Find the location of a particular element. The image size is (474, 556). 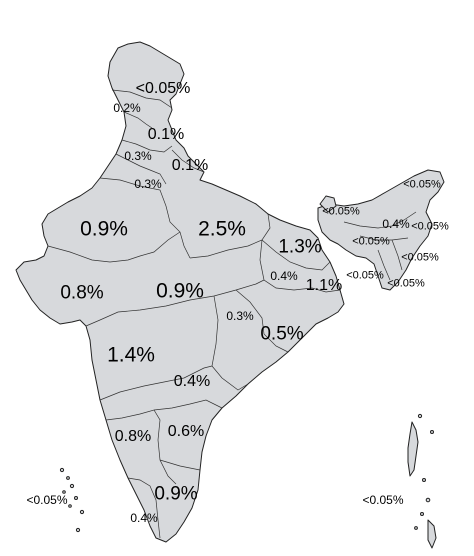

andaman-nicobar-islands is located at coordinates (422, 481).